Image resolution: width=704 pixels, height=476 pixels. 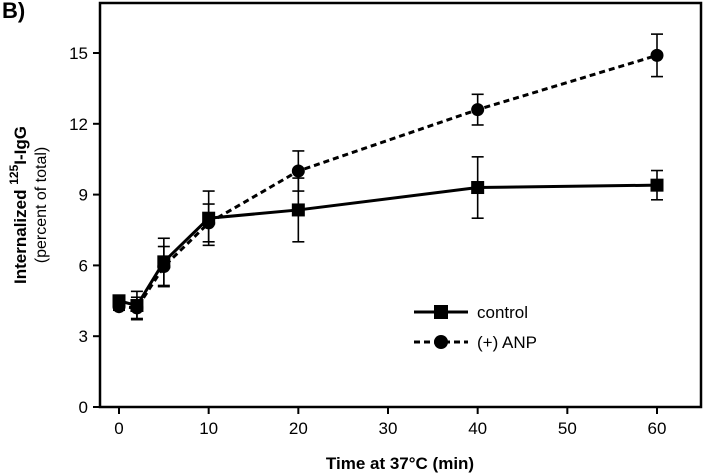 What do you see at coordinates (441, 342) in the screenshot?
I see `circle-marker-icon` at bounding box center [441, 342].